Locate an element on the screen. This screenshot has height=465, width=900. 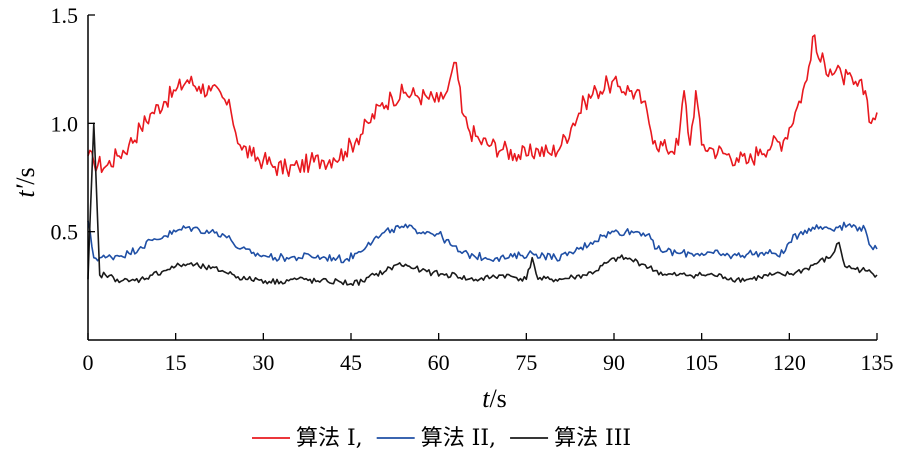
x-tick-label: 120 is located at coordinates (789, 362).